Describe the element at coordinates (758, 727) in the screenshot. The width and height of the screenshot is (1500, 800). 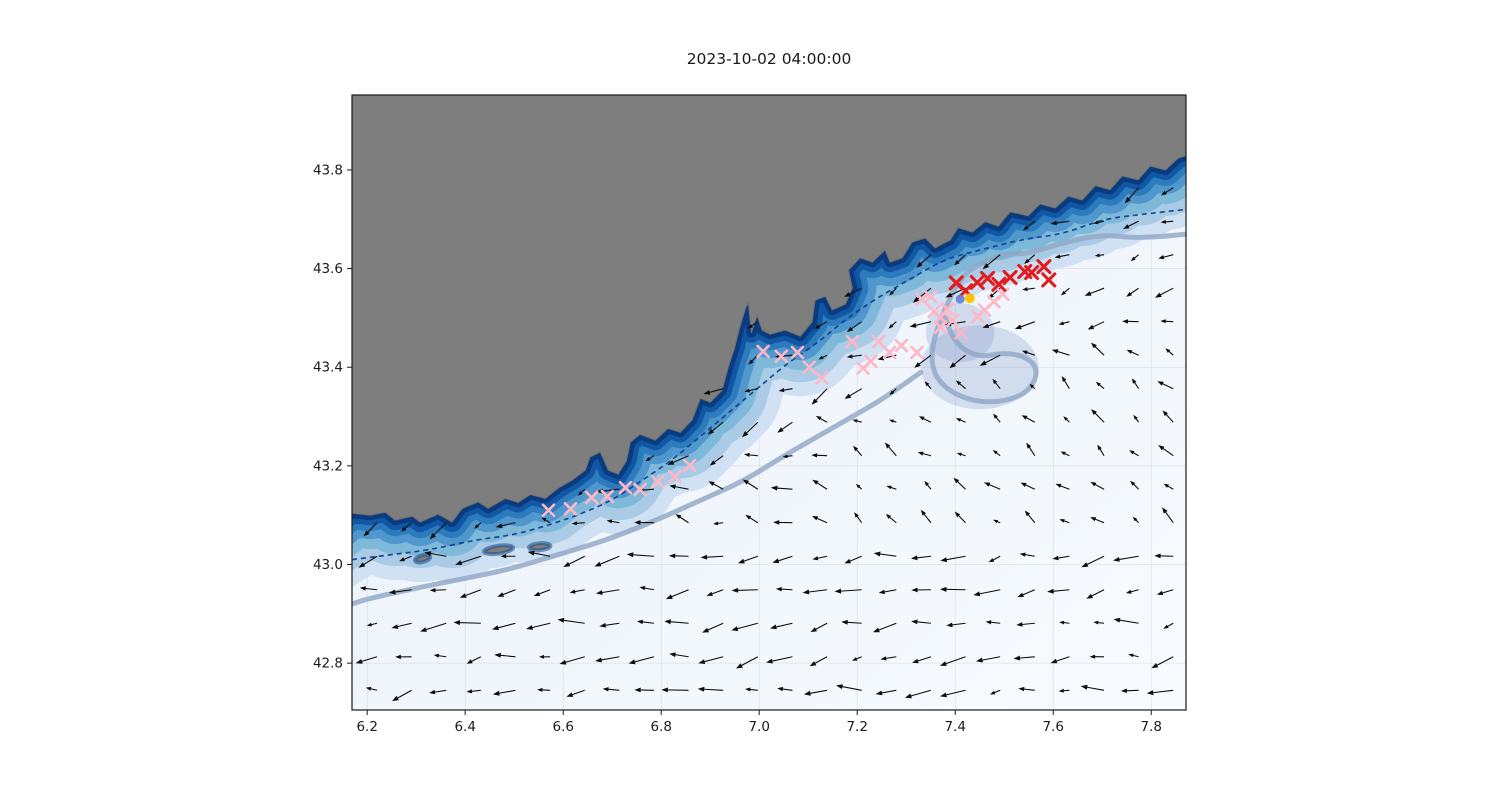
I see `x-tick-label: 7.0` at that location.